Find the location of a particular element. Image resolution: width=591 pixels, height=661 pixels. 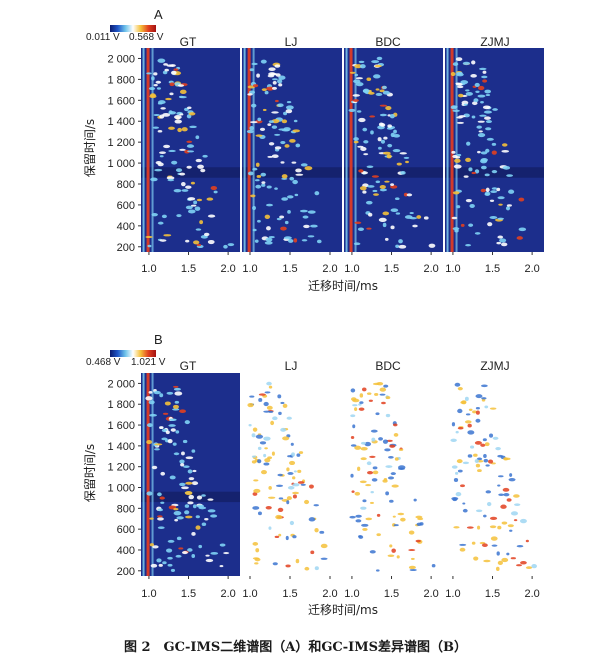

panel-b-heatmap-bdc is located at coordinates (393, 474).